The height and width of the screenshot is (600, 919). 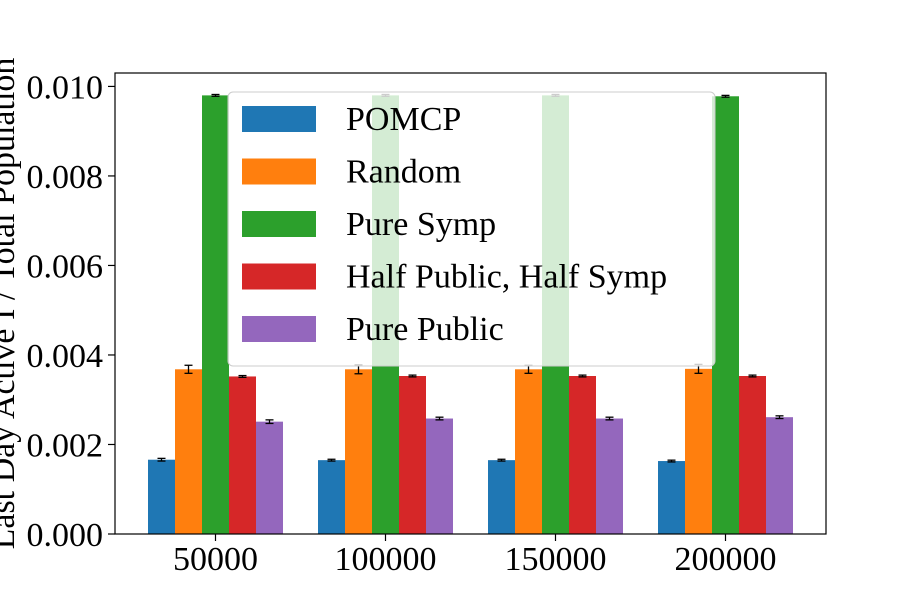 I want to click on x-tick-label: 200000, so click(x=726, y=559).